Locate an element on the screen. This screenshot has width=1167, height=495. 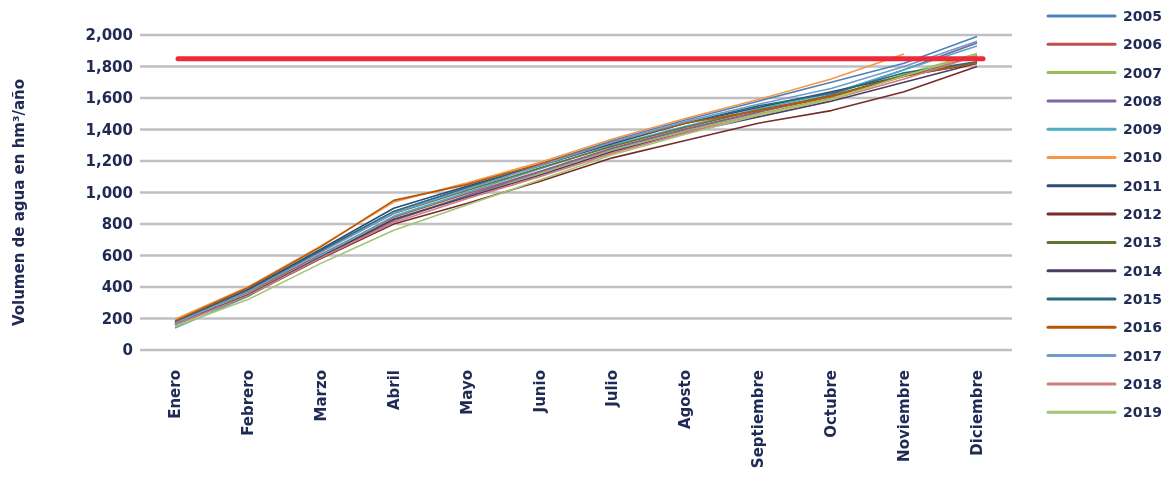
legend-label: 2017 is located at coordinates (1142, 355).